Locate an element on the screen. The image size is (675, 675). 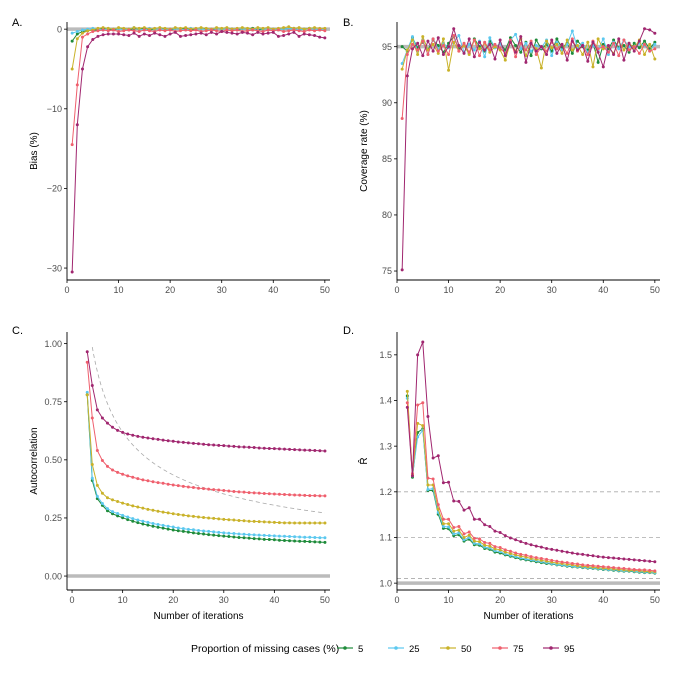
x-tick-label: 30 is located at coordinates (224, 600).